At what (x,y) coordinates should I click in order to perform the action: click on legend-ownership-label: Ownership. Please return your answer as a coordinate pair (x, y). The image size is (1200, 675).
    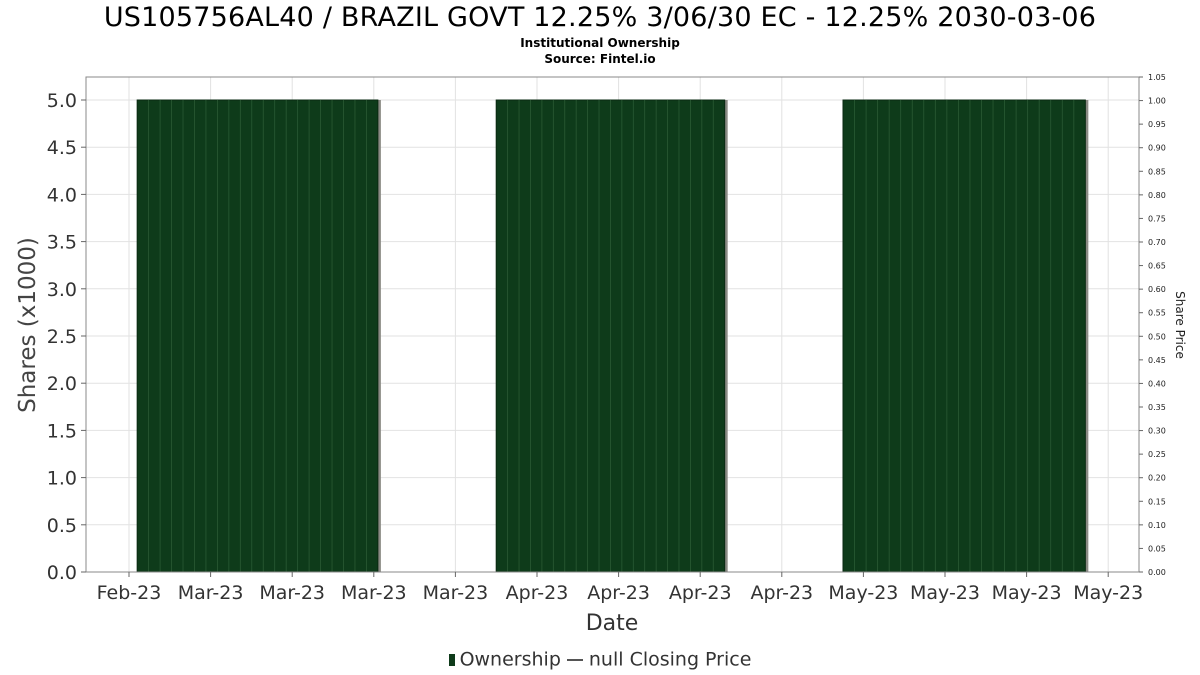
    Looking at the image, I should click on (510, 659).